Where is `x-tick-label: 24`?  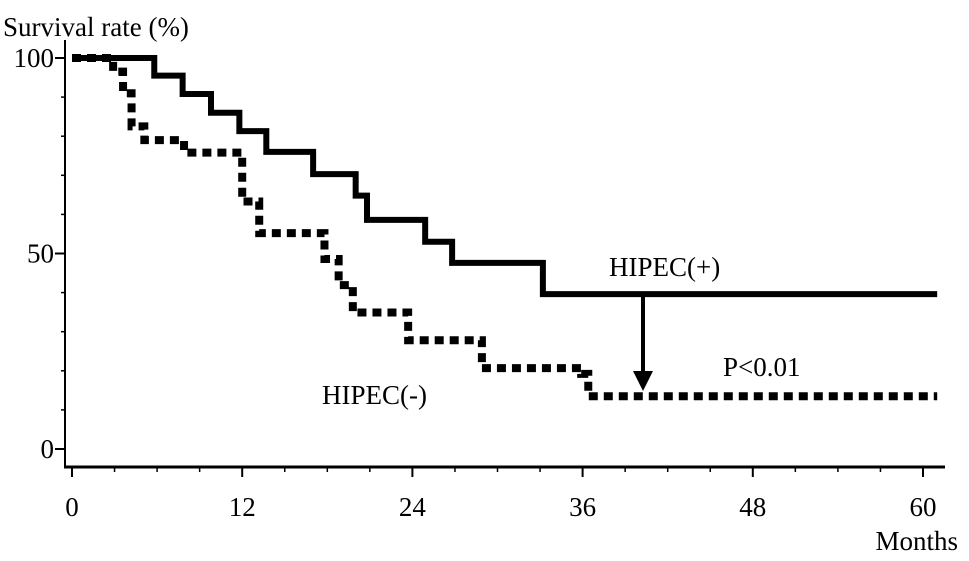
x-tick-label: 24 is located at coordinates (413, 507).